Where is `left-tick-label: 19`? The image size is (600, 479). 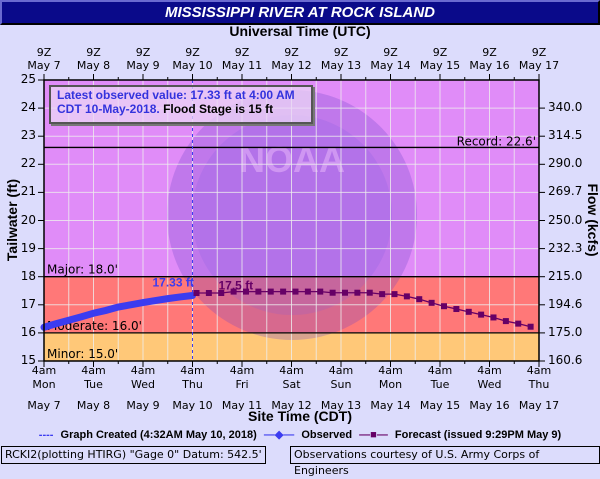 left-tick-label: 19 is located at coordinates (28, 247).